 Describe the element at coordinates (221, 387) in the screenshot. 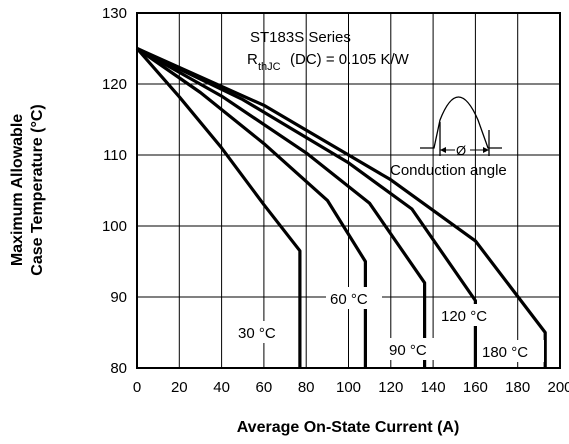

I see `x-tick-label: 40` at that location.